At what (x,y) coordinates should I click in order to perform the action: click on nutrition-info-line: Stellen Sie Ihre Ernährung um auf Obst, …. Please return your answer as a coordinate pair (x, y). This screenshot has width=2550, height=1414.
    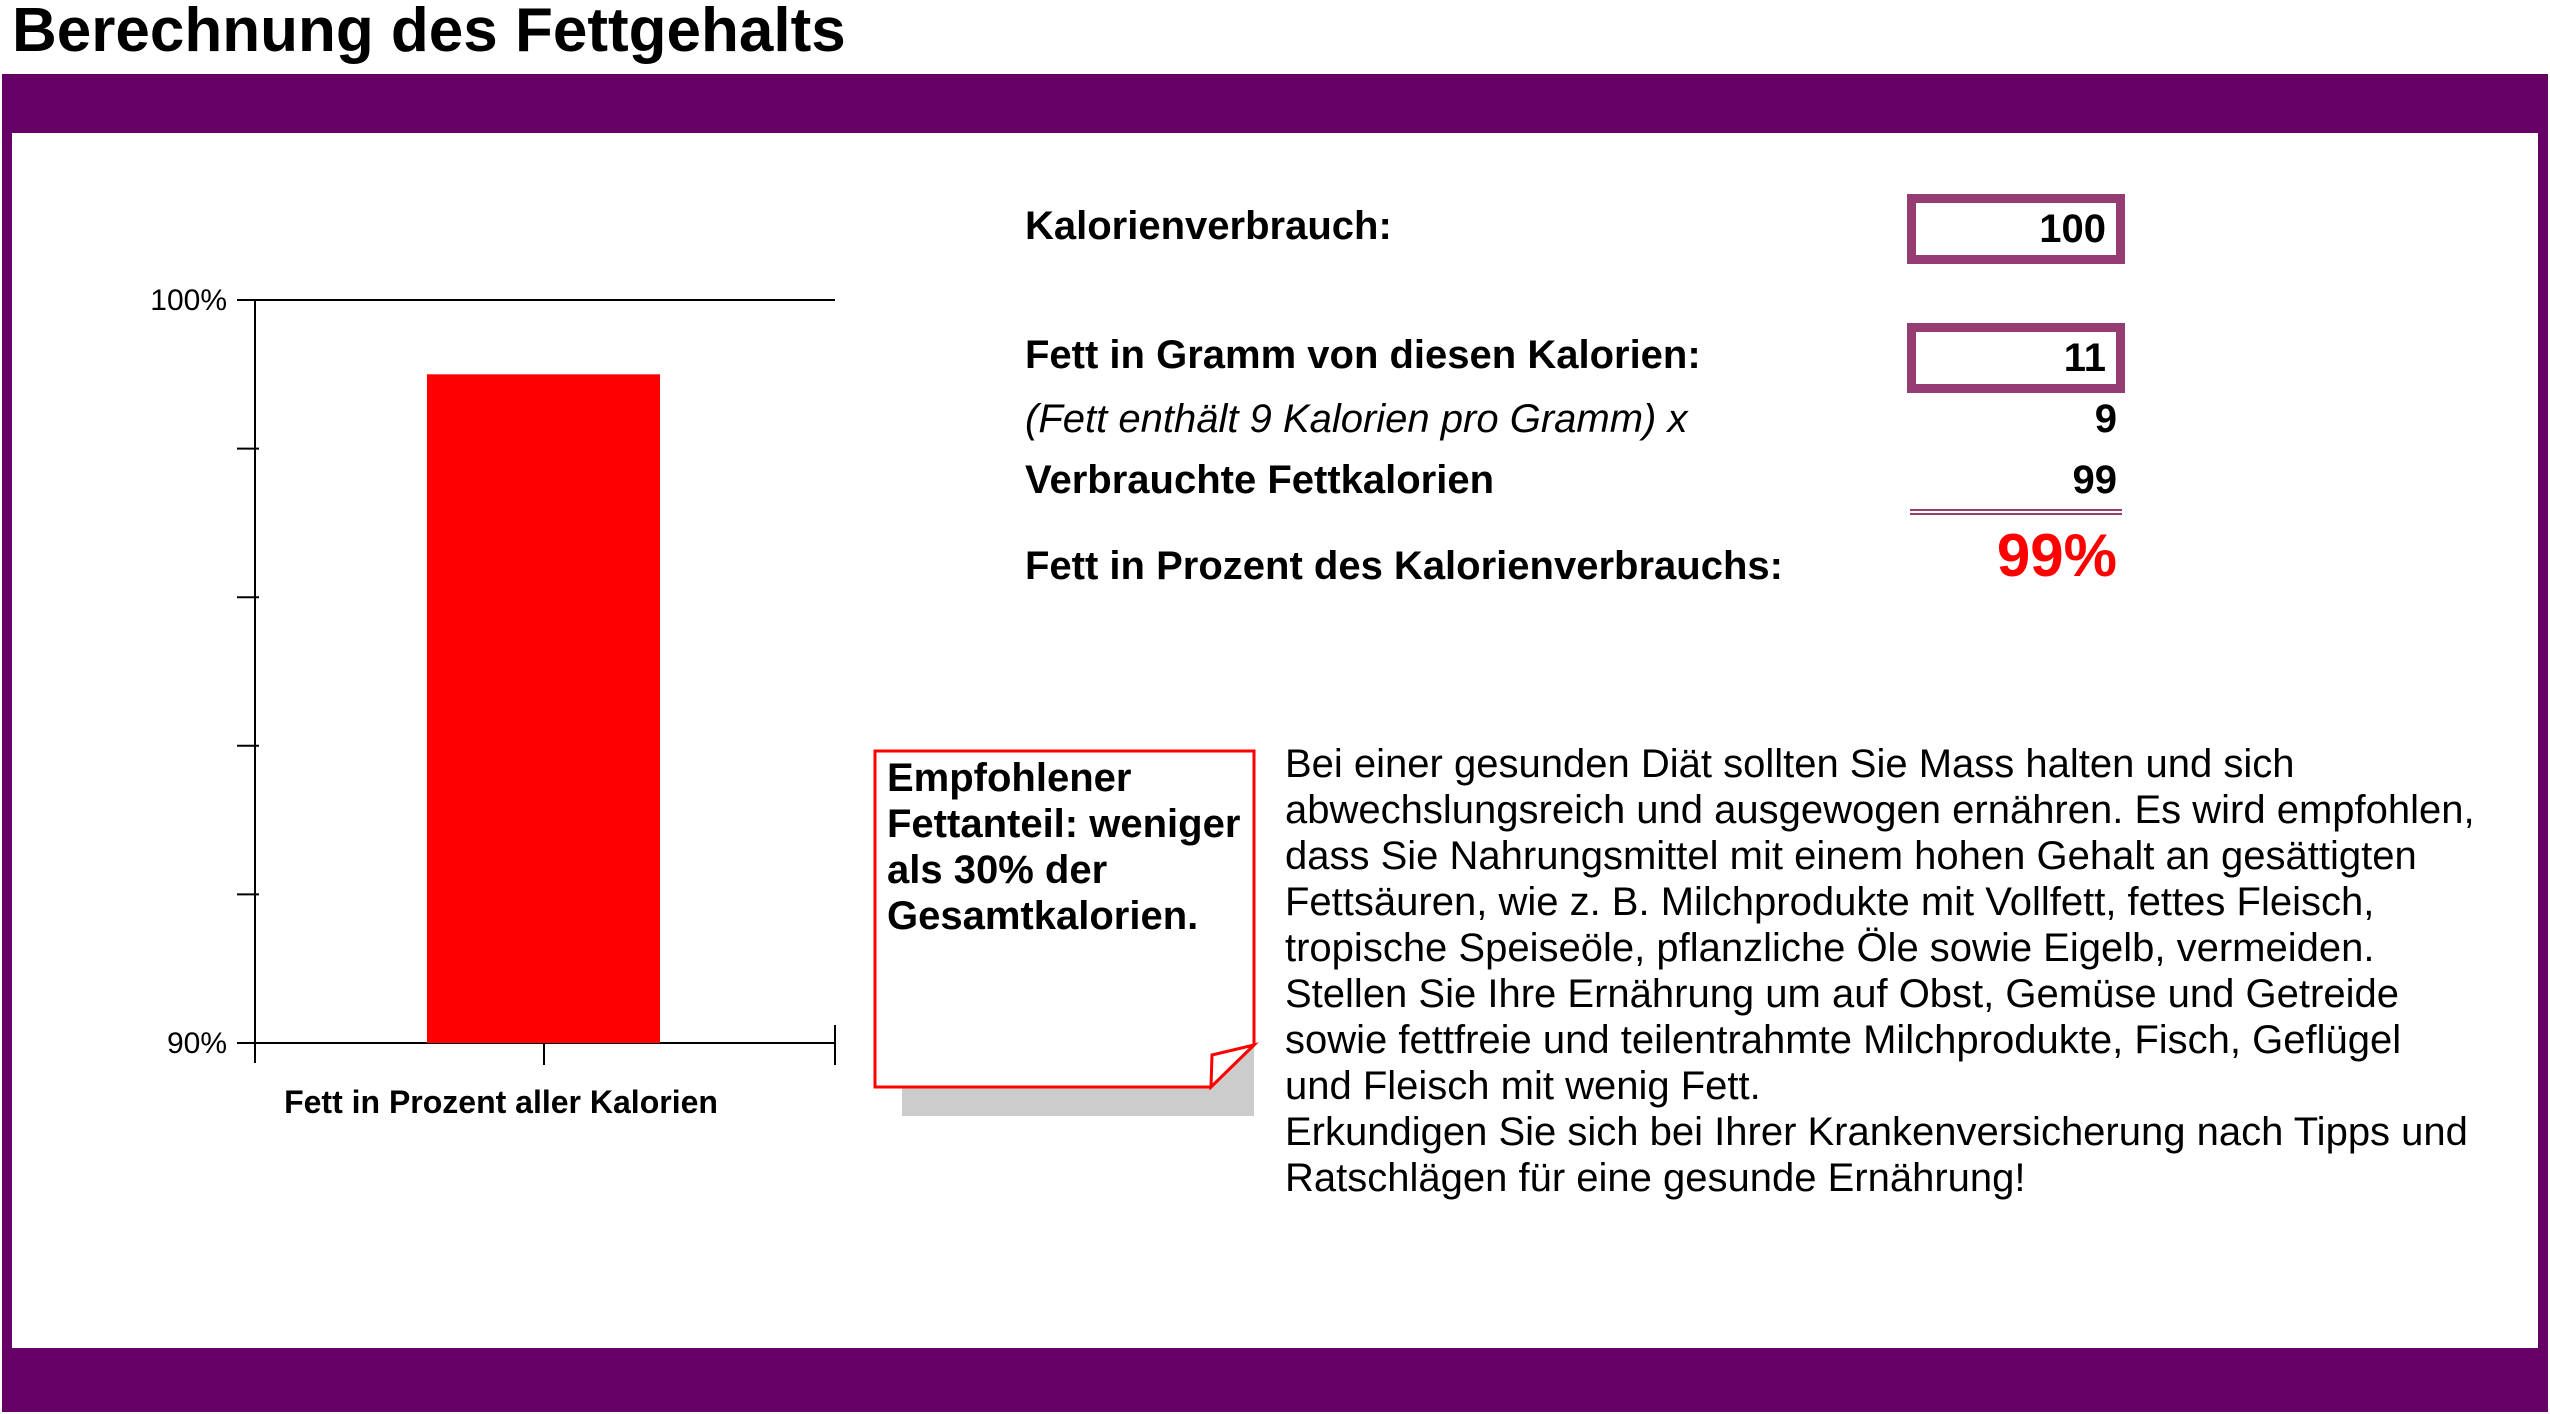
    Looking at the image, I should click on (1842, 994).